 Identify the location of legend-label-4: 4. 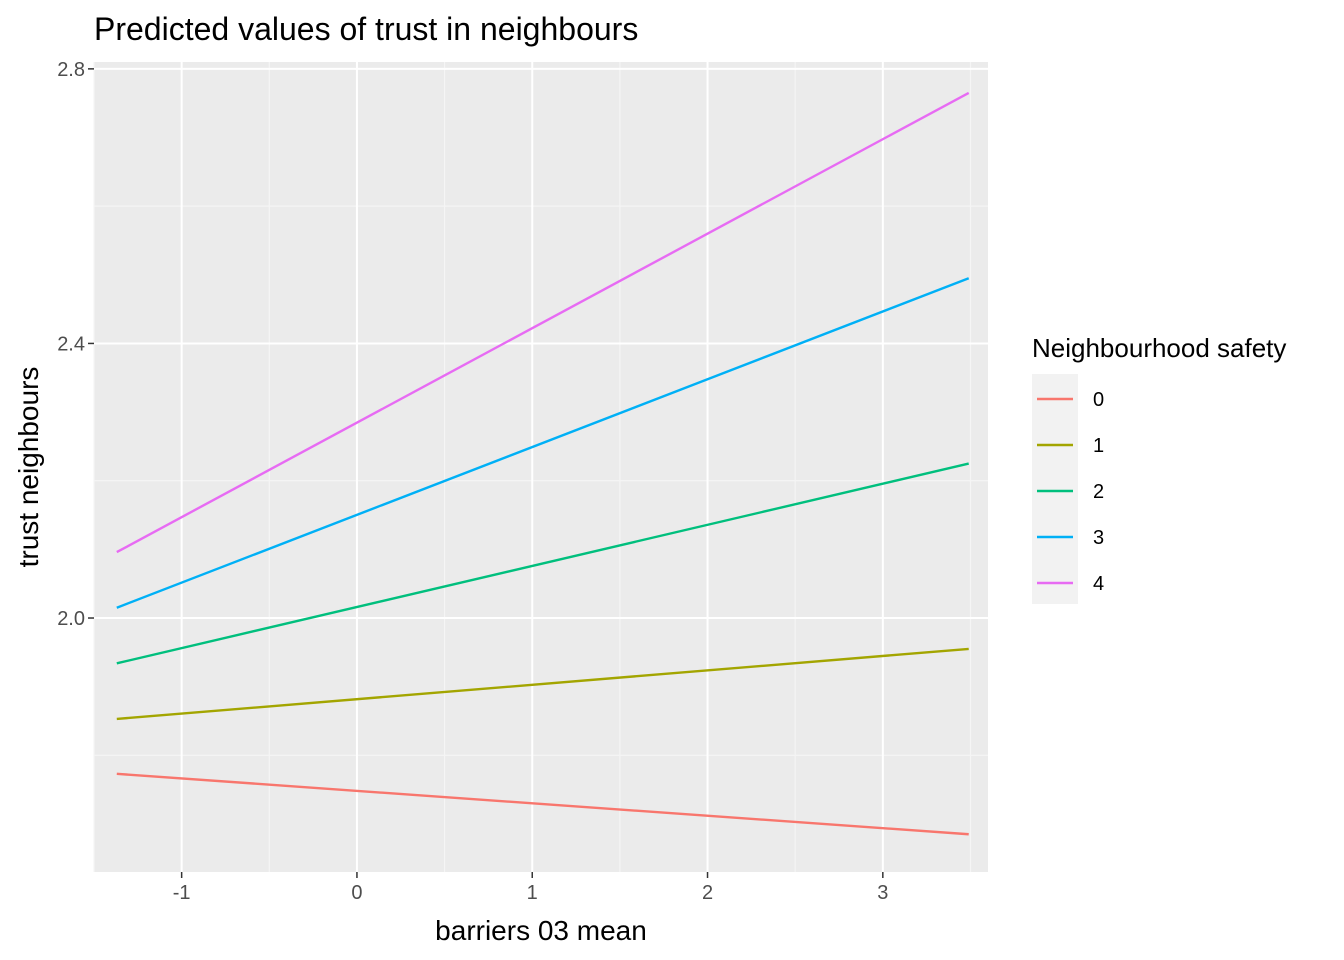
(1098, 584).